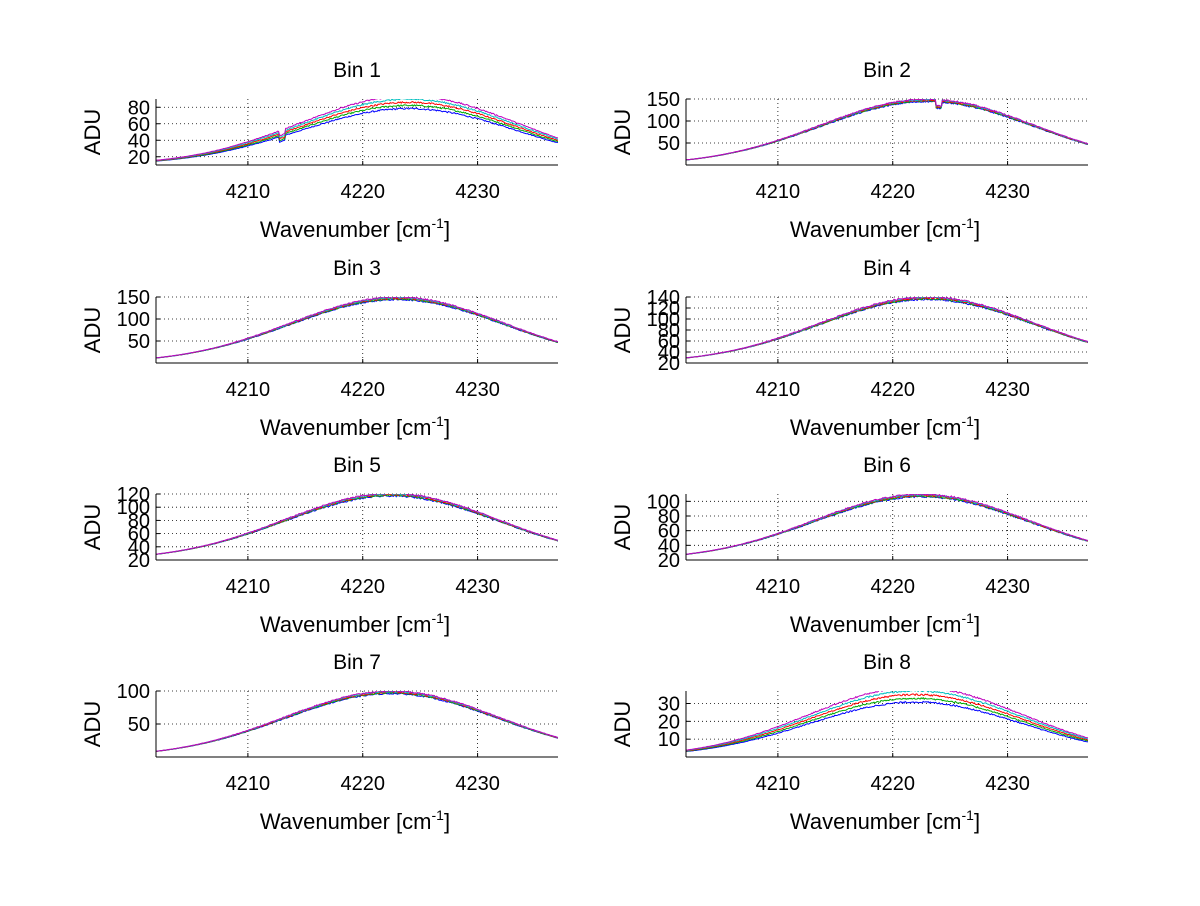 This screenshot has height=906, width=1200. What do you see at coordinates (887, 70) in the screenshot?
I see `subplot-title: Bin 2` at bounding box center [887, 70].